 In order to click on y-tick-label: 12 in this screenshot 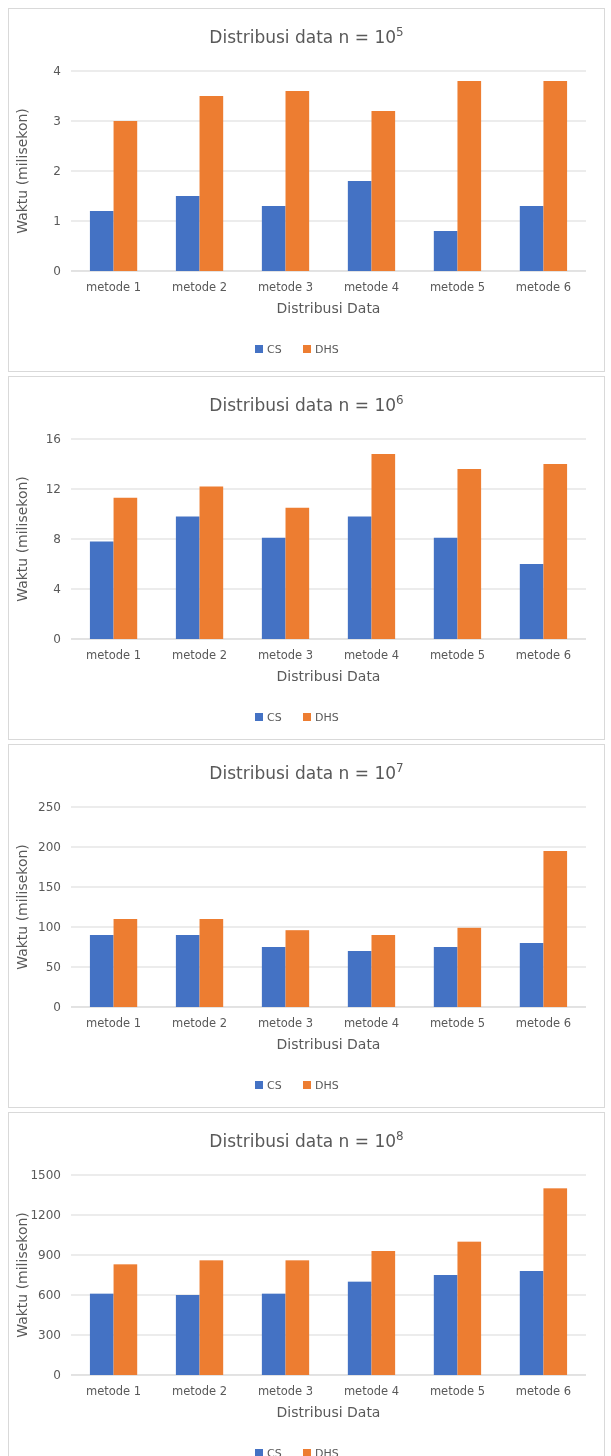, I will do `click(53, 489)`.